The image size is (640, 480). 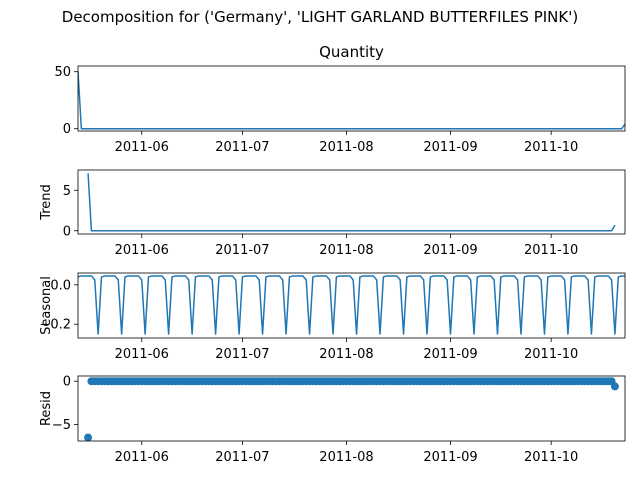 I want to click on resid-xtick-label: 2011-06, so click(x=142, y=457).